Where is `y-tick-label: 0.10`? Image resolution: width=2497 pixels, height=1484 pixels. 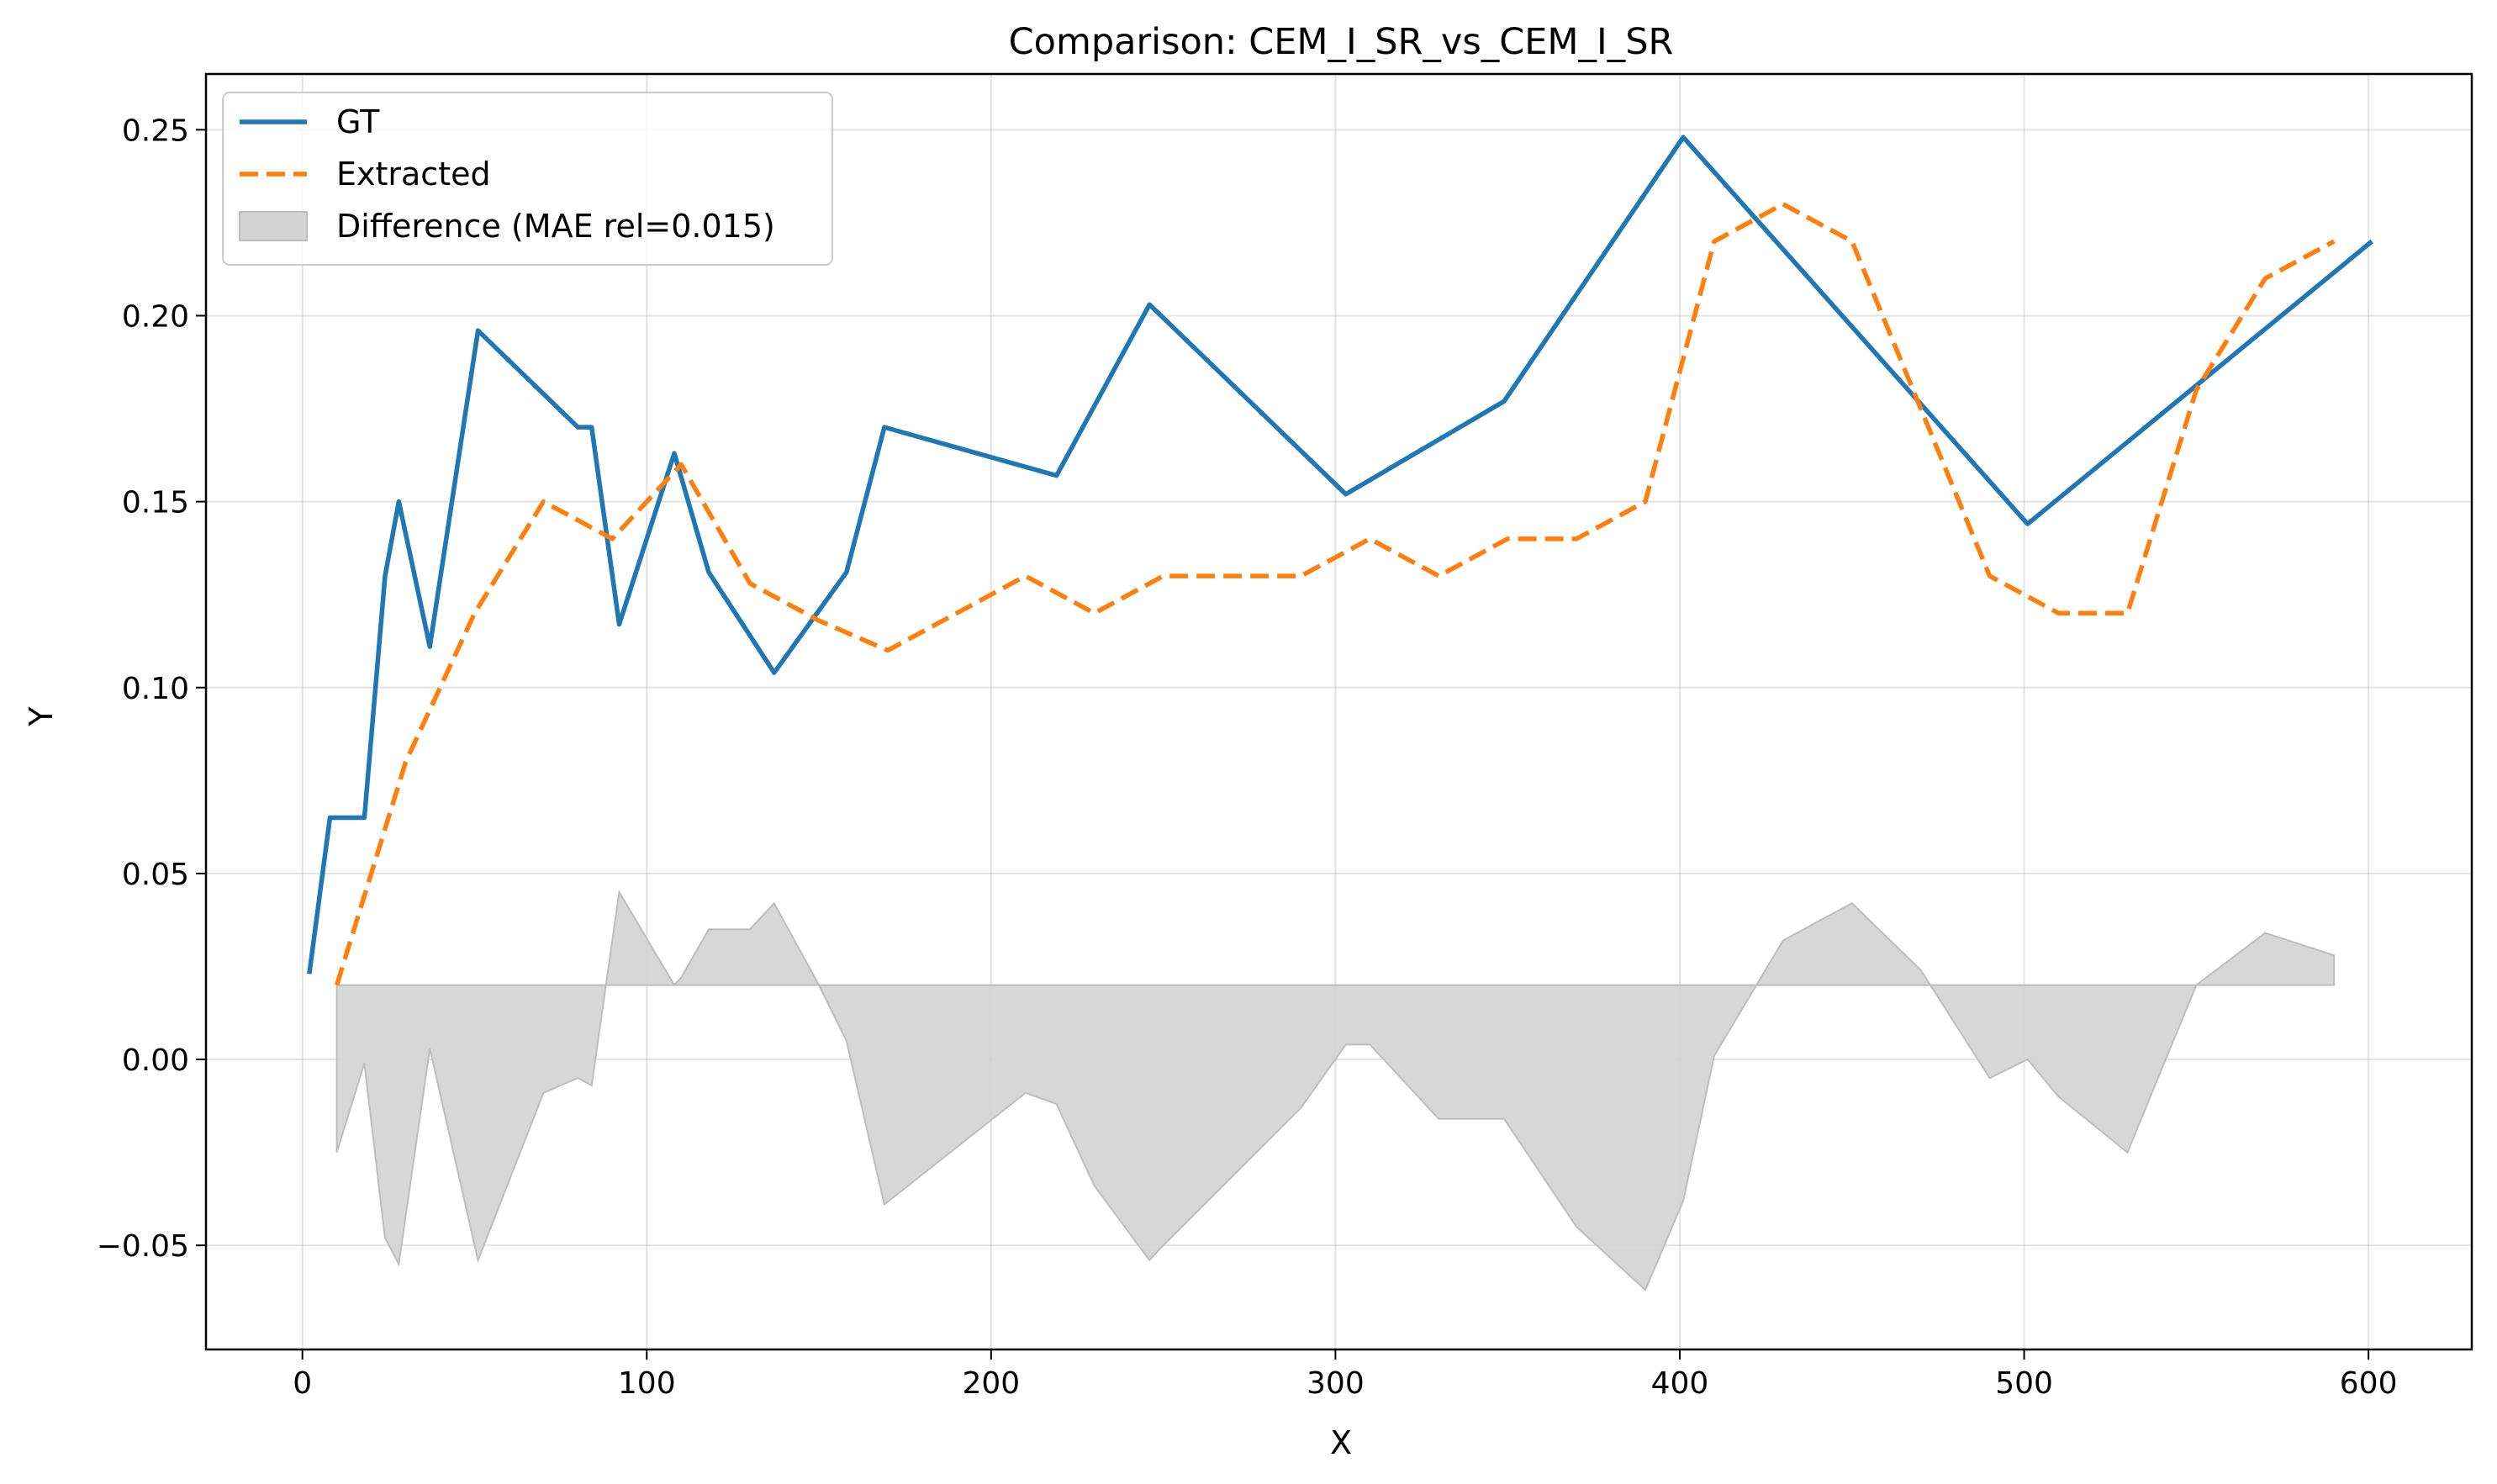 y-tick-label: 0.10 is located at coordinates (155, 689).